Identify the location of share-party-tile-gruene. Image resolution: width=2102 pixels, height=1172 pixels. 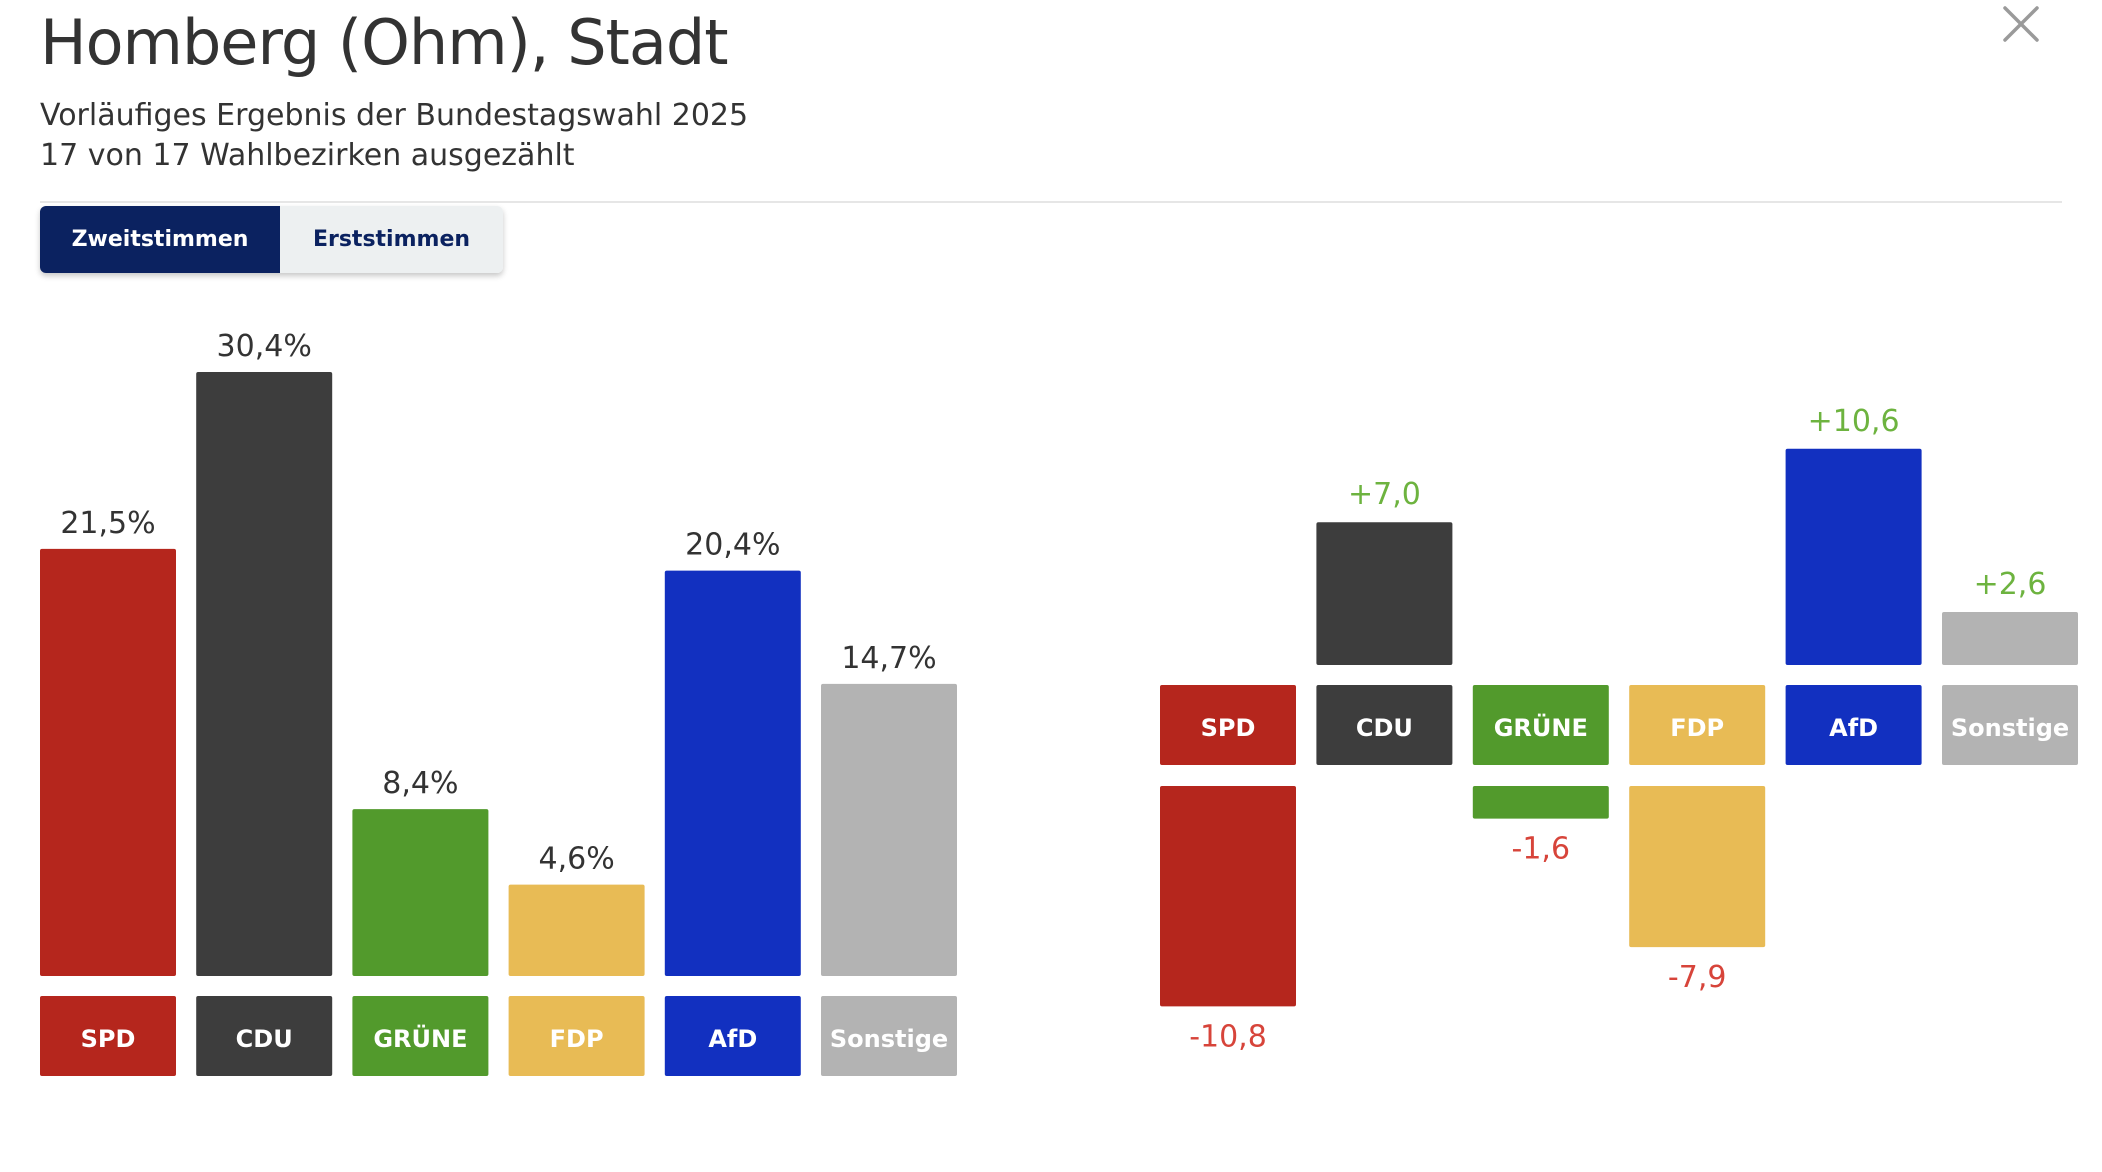
(420, 1036).